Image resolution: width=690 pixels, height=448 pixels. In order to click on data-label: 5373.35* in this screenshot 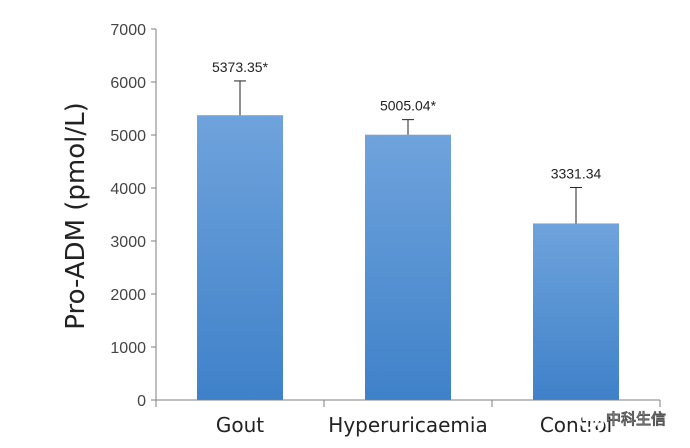, I will do `click(240, 67)`.